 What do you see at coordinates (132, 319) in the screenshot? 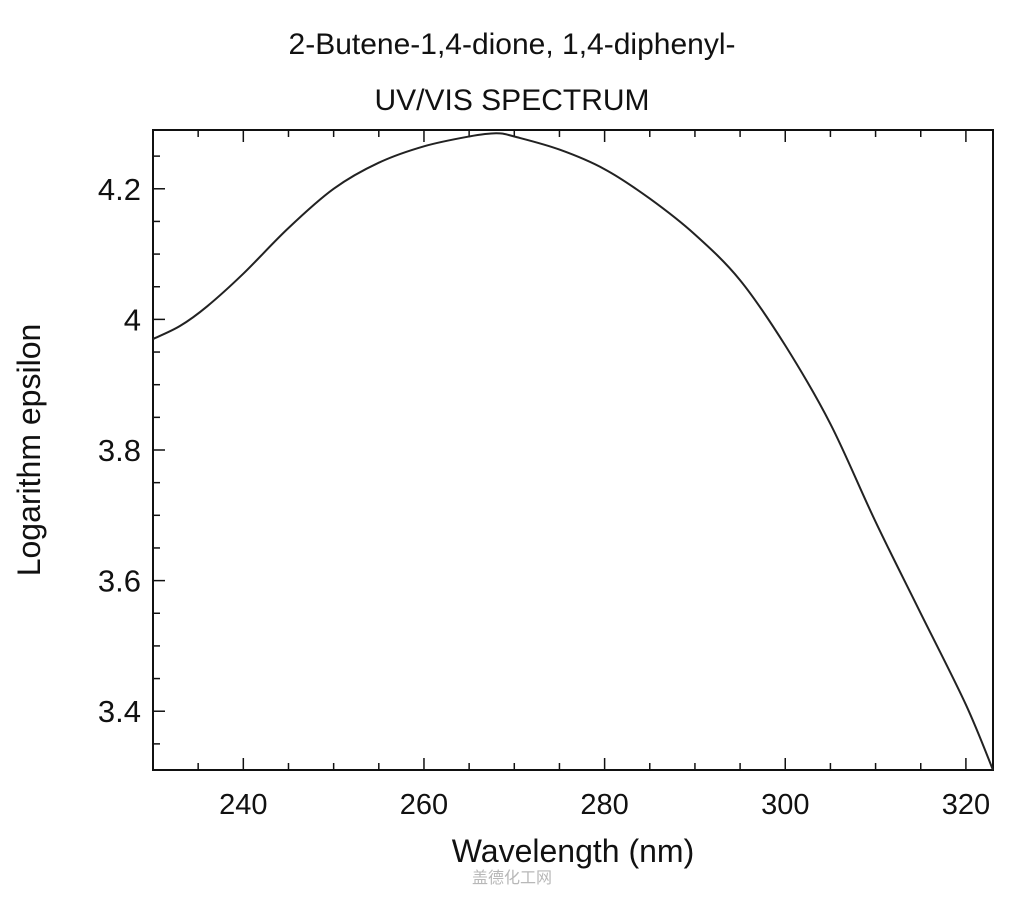
I see `y-tick-label: 4` at bounding box center [132, 319].